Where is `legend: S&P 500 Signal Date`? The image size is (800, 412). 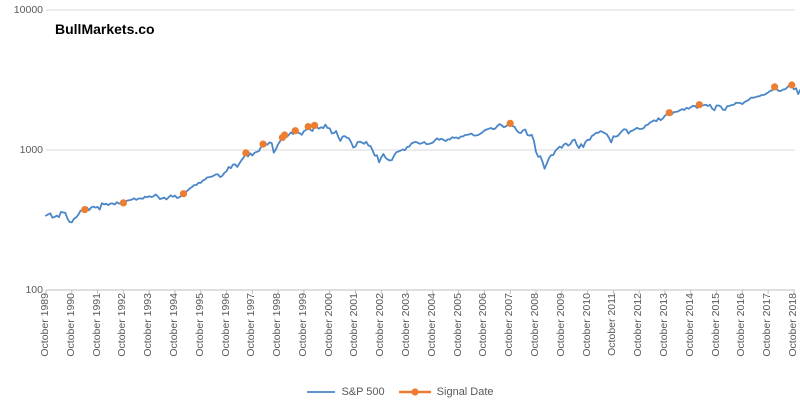
legend: S&P 500 Signal Date is located at coordinates (400, 392).